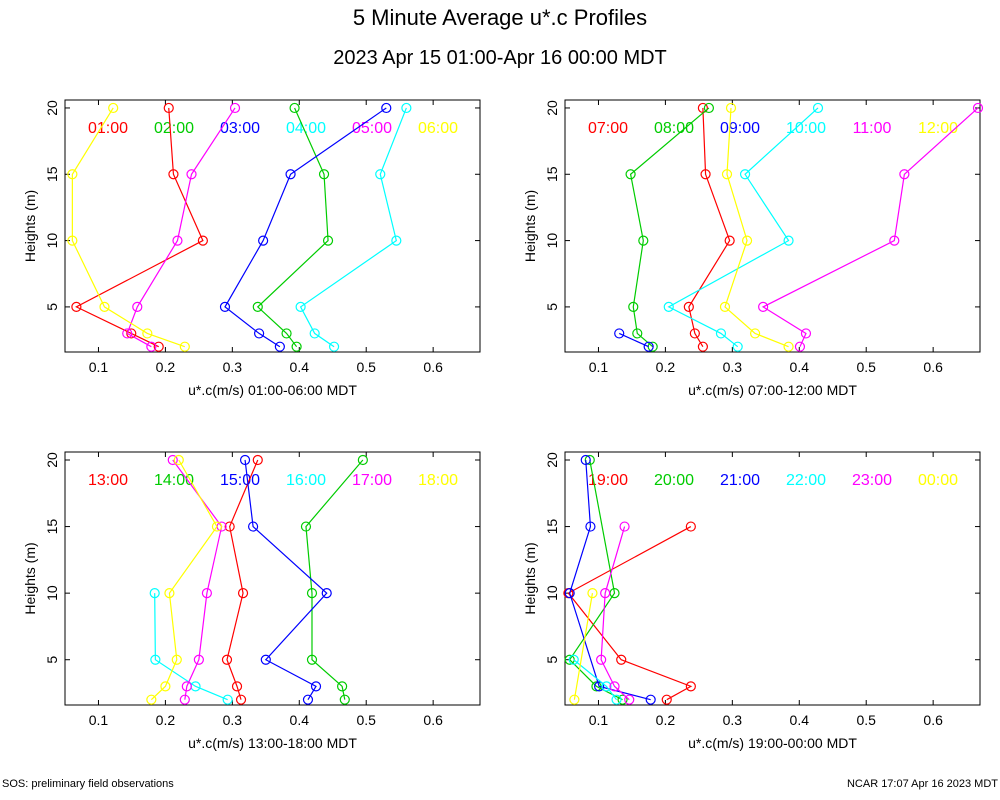 The height and width of the screenshot is (800, 1000). What do you see at coordinates (372, 128) in the screenshot?
I see `legend-entry: 05:00` at bounding box center [372, 128].